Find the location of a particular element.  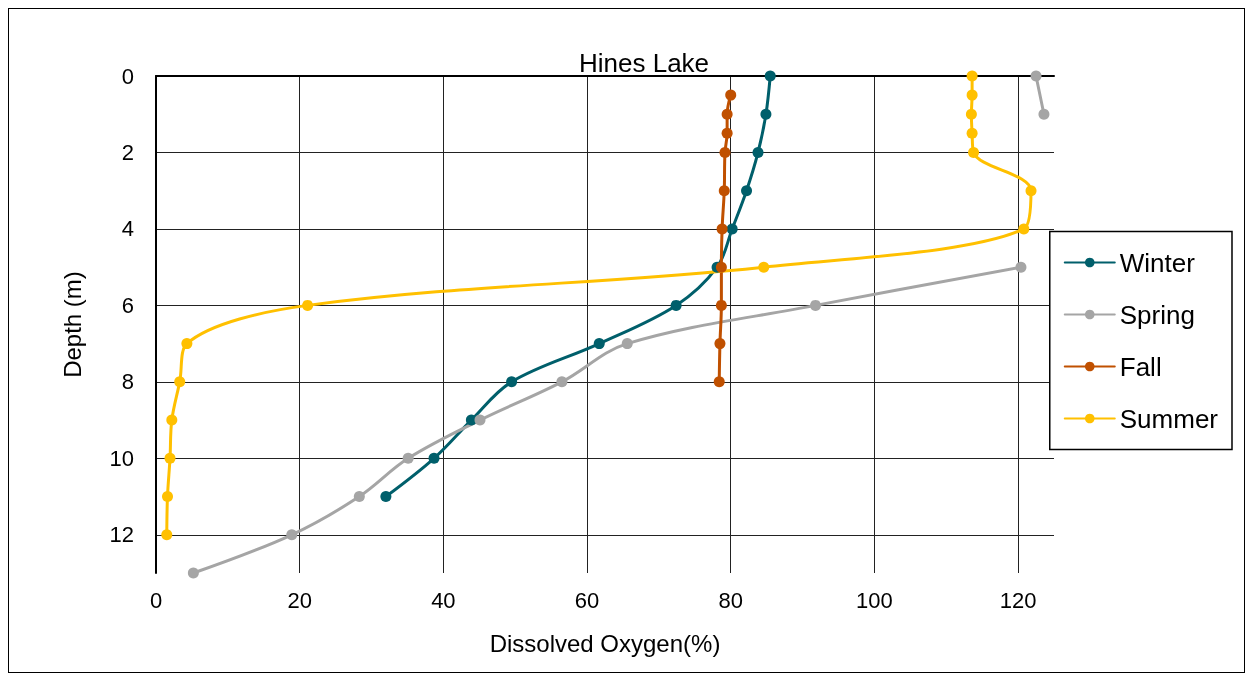

x-tick-label: 120 is located at coordinates (1018, 600).